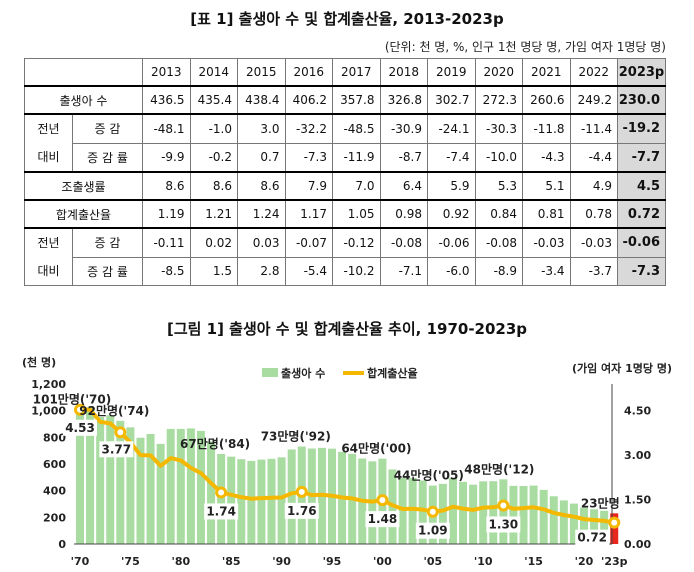 This screenshot has height=572, width=694. What do you see at coordinates (504, 524) in the screenshot?
I see `tfr-annotation: 1.30` at bounding box center [504, 524].